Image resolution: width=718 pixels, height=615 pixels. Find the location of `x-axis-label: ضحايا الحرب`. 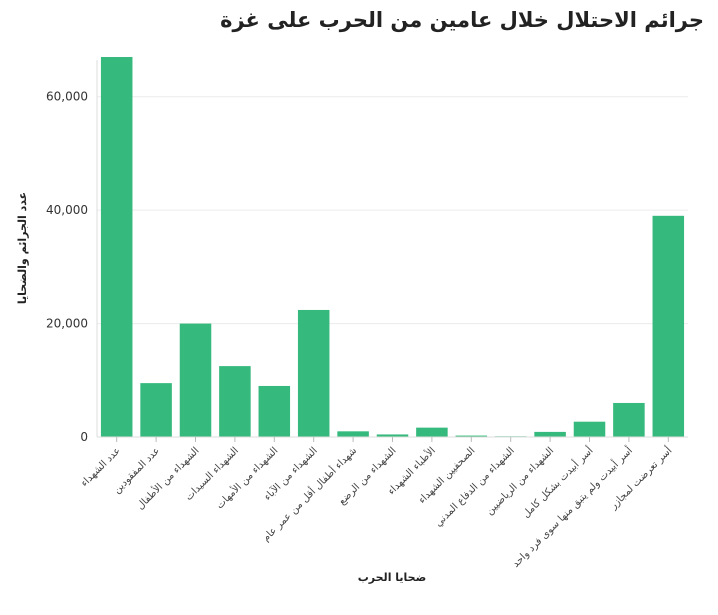

x-axis-label: ضحايا الحرب is located at coordinates (392, 577).